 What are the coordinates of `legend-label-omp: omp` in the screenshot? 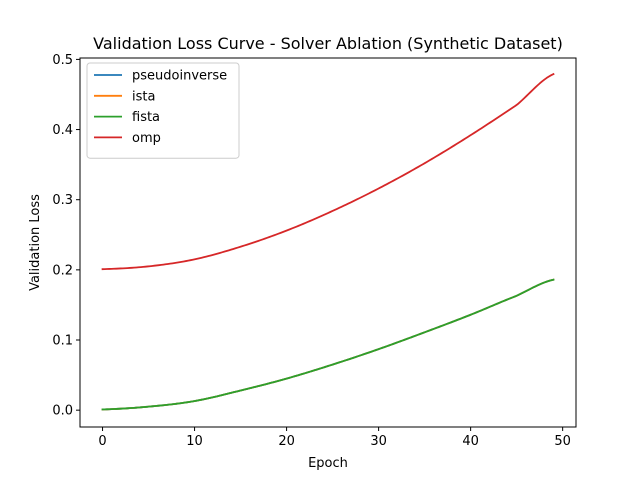 It's located at (146, 138).